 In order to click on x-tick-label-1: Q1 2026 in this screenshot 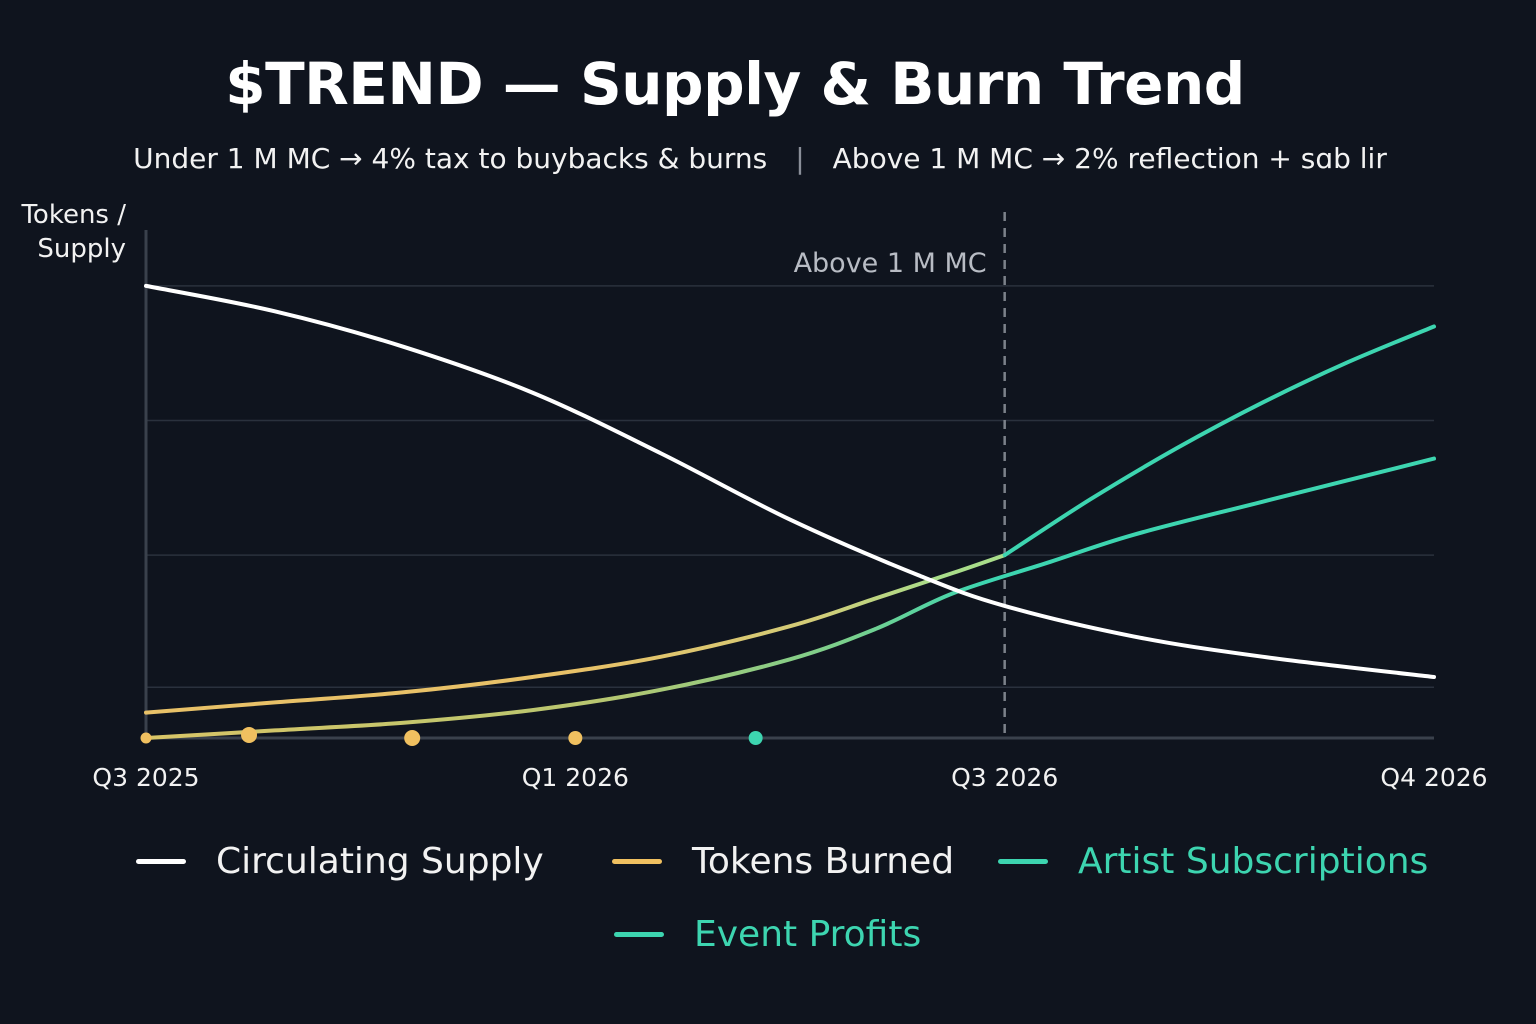, I will do `click(575, 777)`.